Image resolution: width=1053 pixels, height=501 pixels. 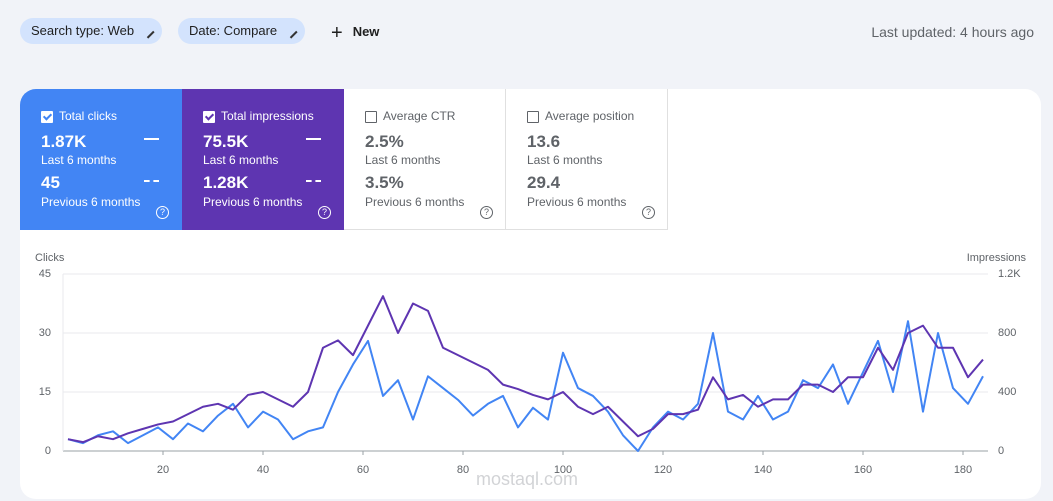 I want to click on metric-previous-value: 3.5%, so click(x=384, y=182).